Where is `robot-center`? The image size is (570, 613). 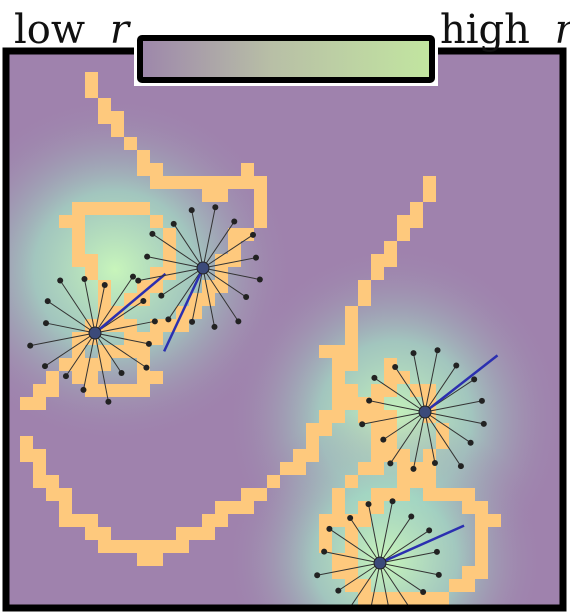 robot-center is located at coordinates (203, 268).